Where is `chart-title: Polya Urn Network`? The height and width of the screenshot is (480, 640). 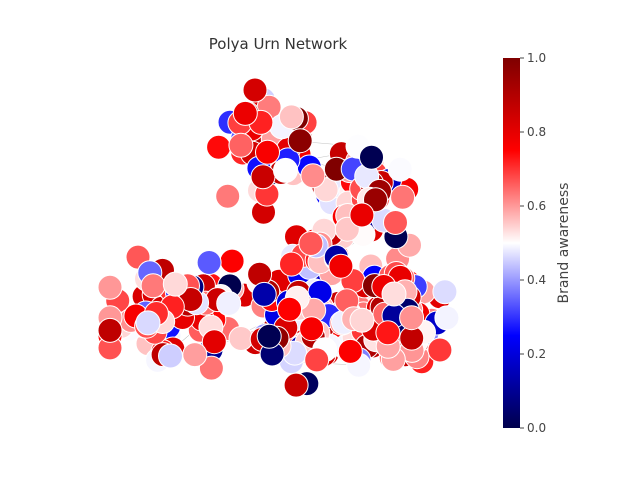
chart-title: Polya Urn Network is located at coordinates (278, 44).